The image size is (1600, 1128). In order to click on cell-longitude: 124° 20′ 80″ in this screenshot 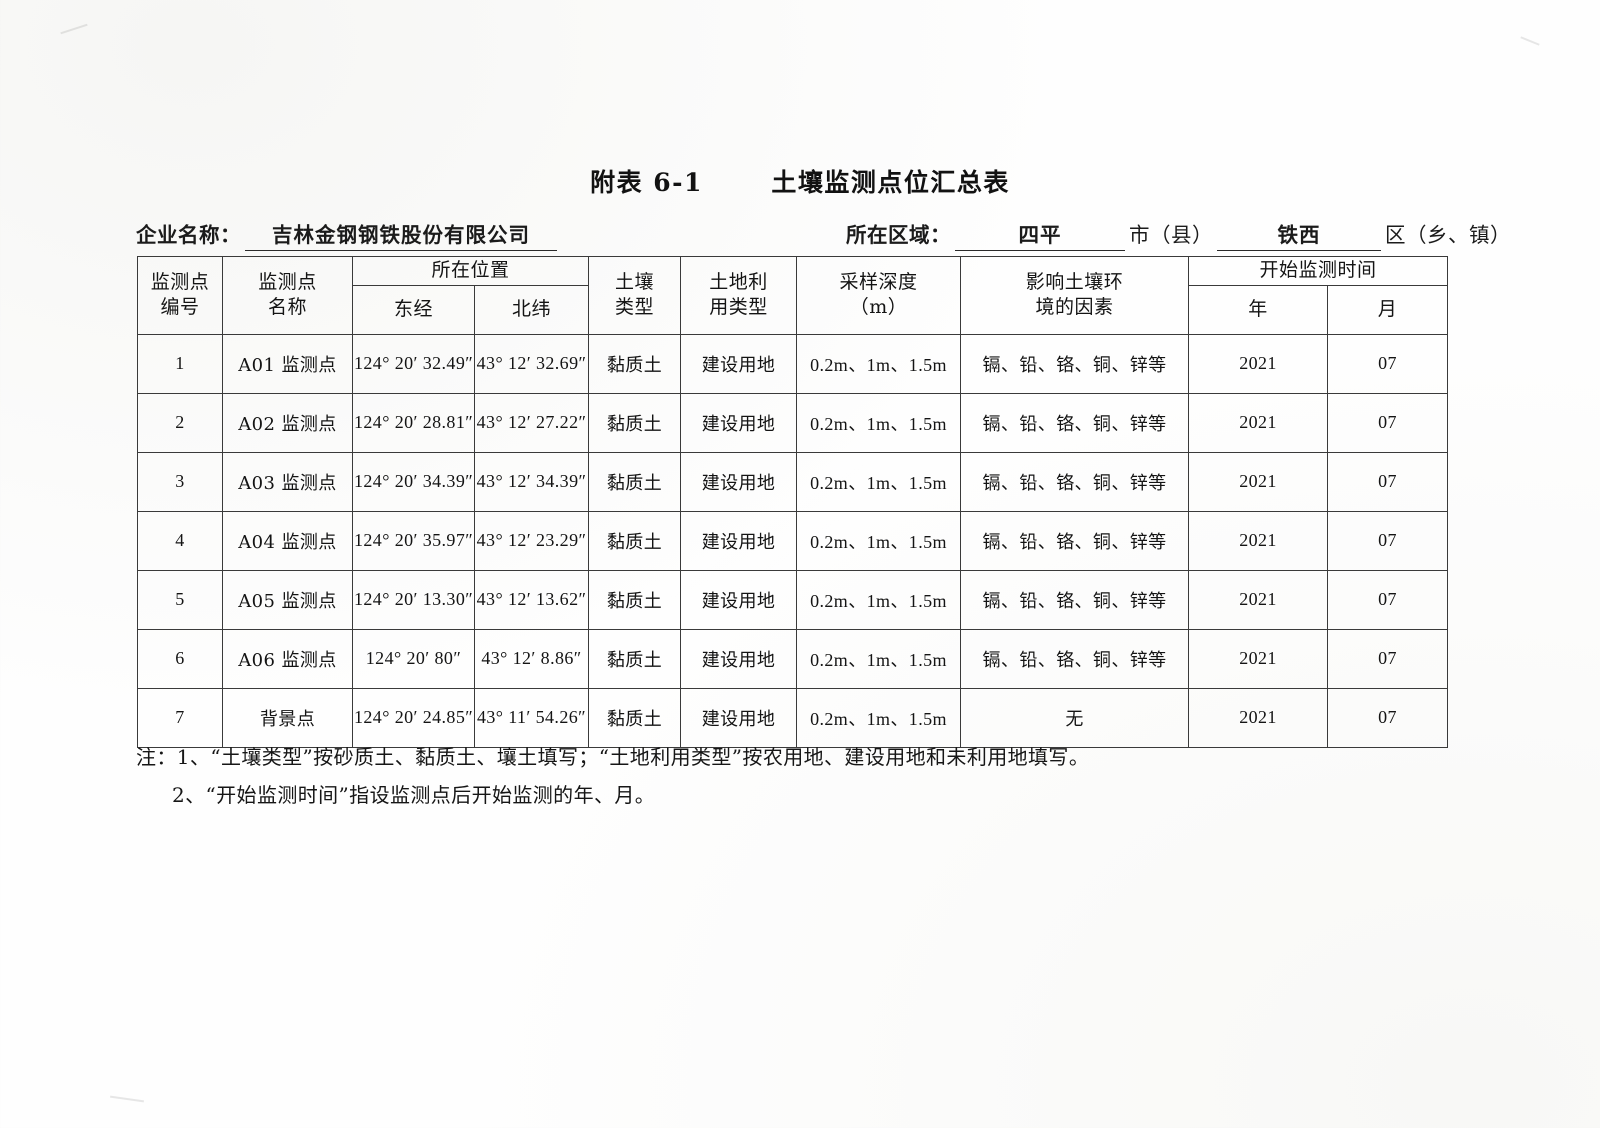, I will do `click(413, 658)`.